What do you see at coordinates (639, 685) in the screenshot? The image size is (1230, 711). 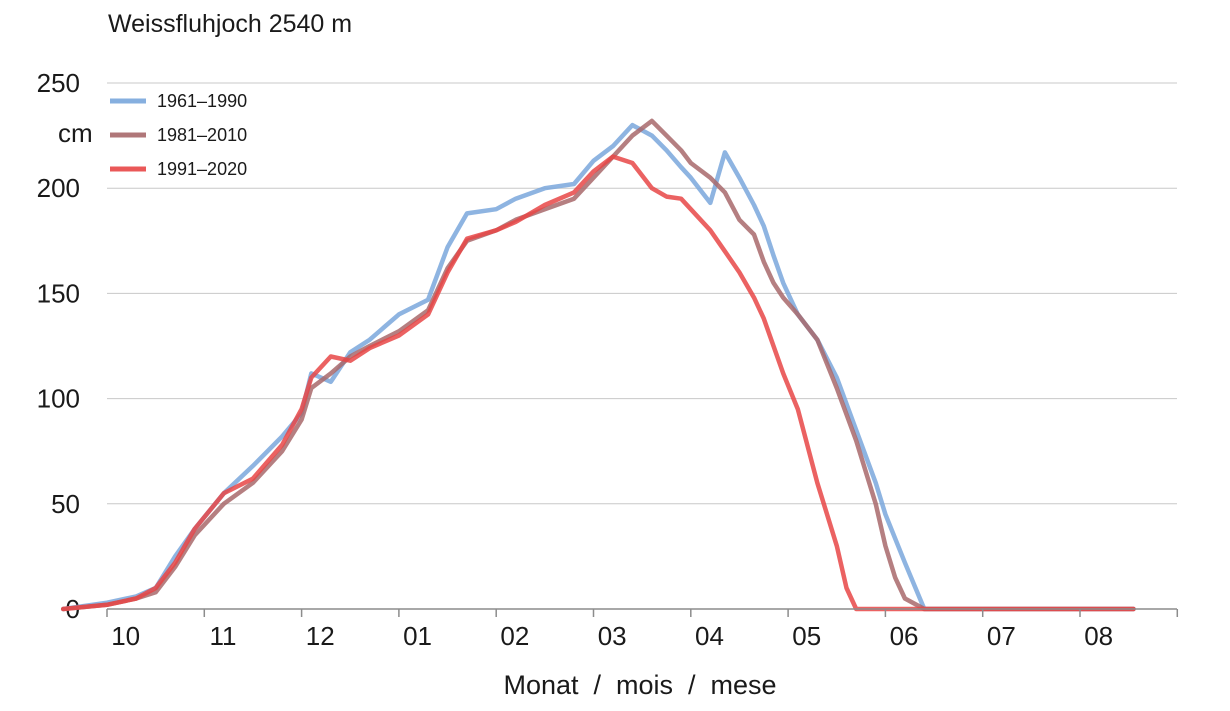 I see `x-axis-label: Monat / mois / mese` at bounding box center [639, 685].